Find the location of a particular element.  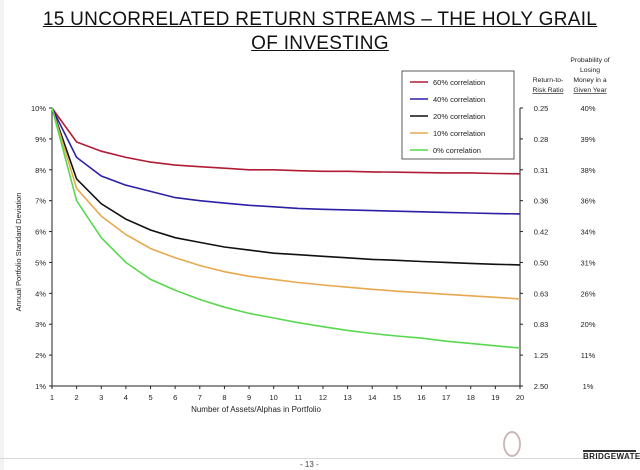

legend-label: 60% correlation is located at coordinates (459, 82).